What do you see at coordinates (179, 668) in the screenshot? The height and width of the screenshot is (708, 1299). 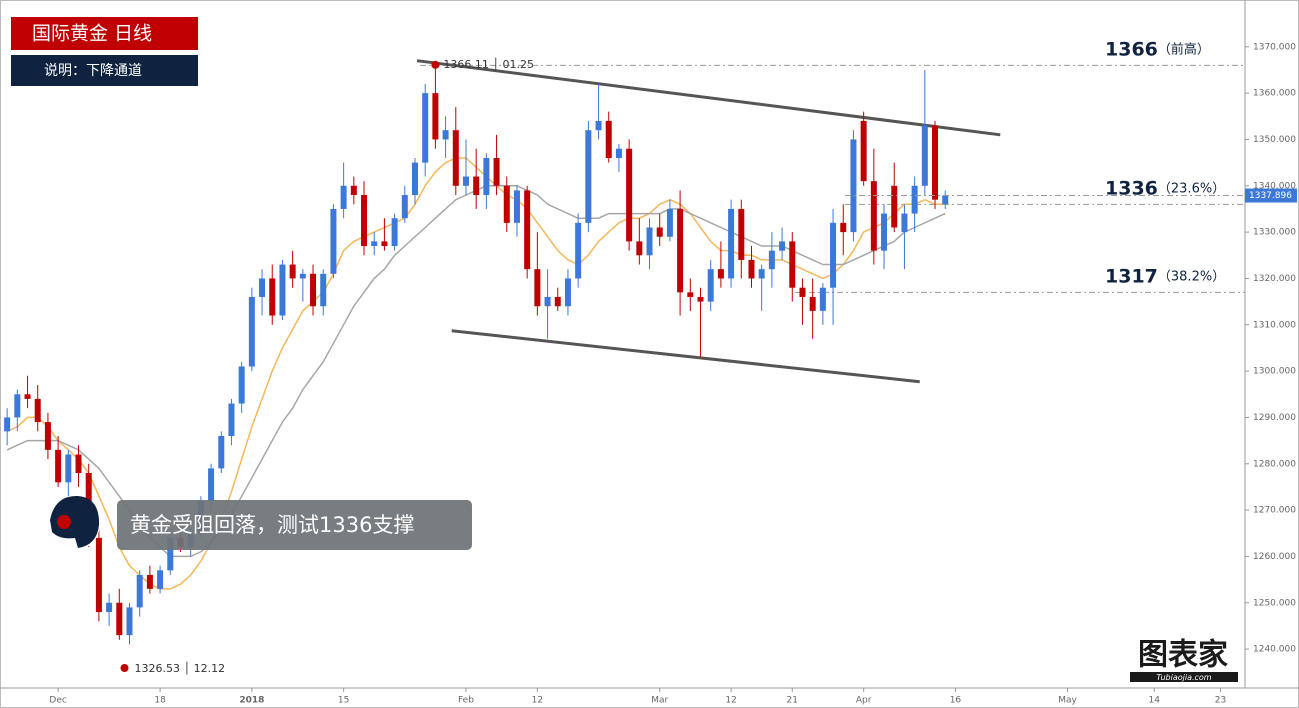 I see `low-label: 1326.53 │ 12.12` at bounding box center [179, 668].